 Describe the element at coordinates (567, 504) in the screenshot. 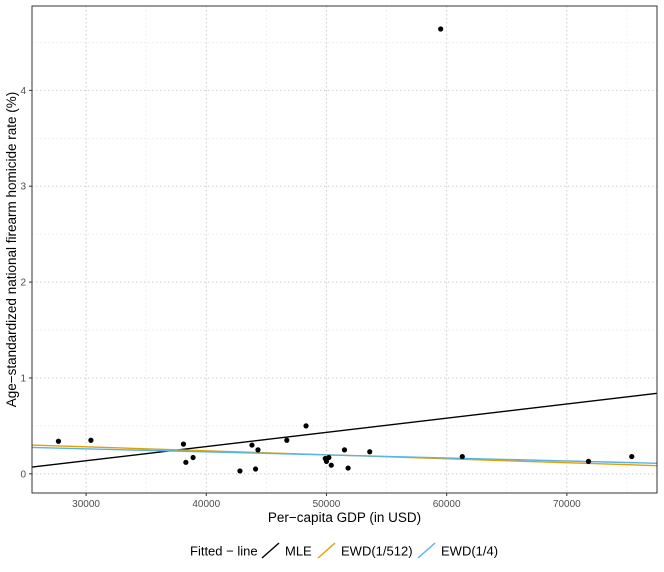

I see `x-tick-label: 70000` at that location.